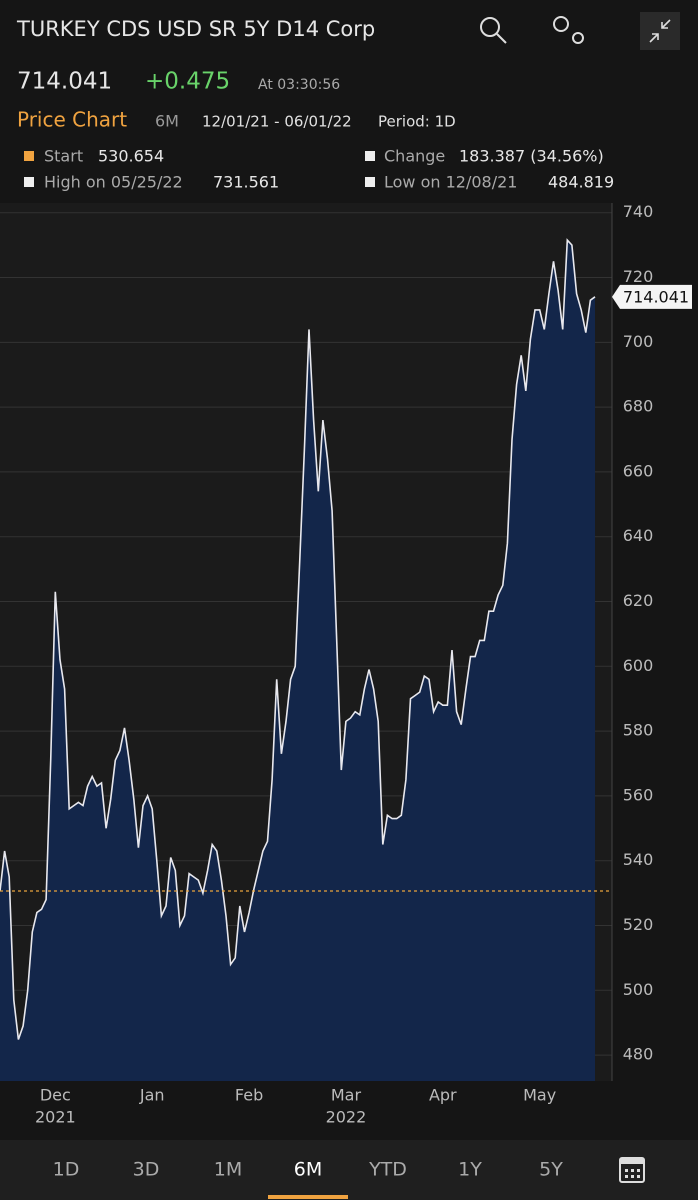  I want to click on y-tick-label: 500, so click(638, 989).